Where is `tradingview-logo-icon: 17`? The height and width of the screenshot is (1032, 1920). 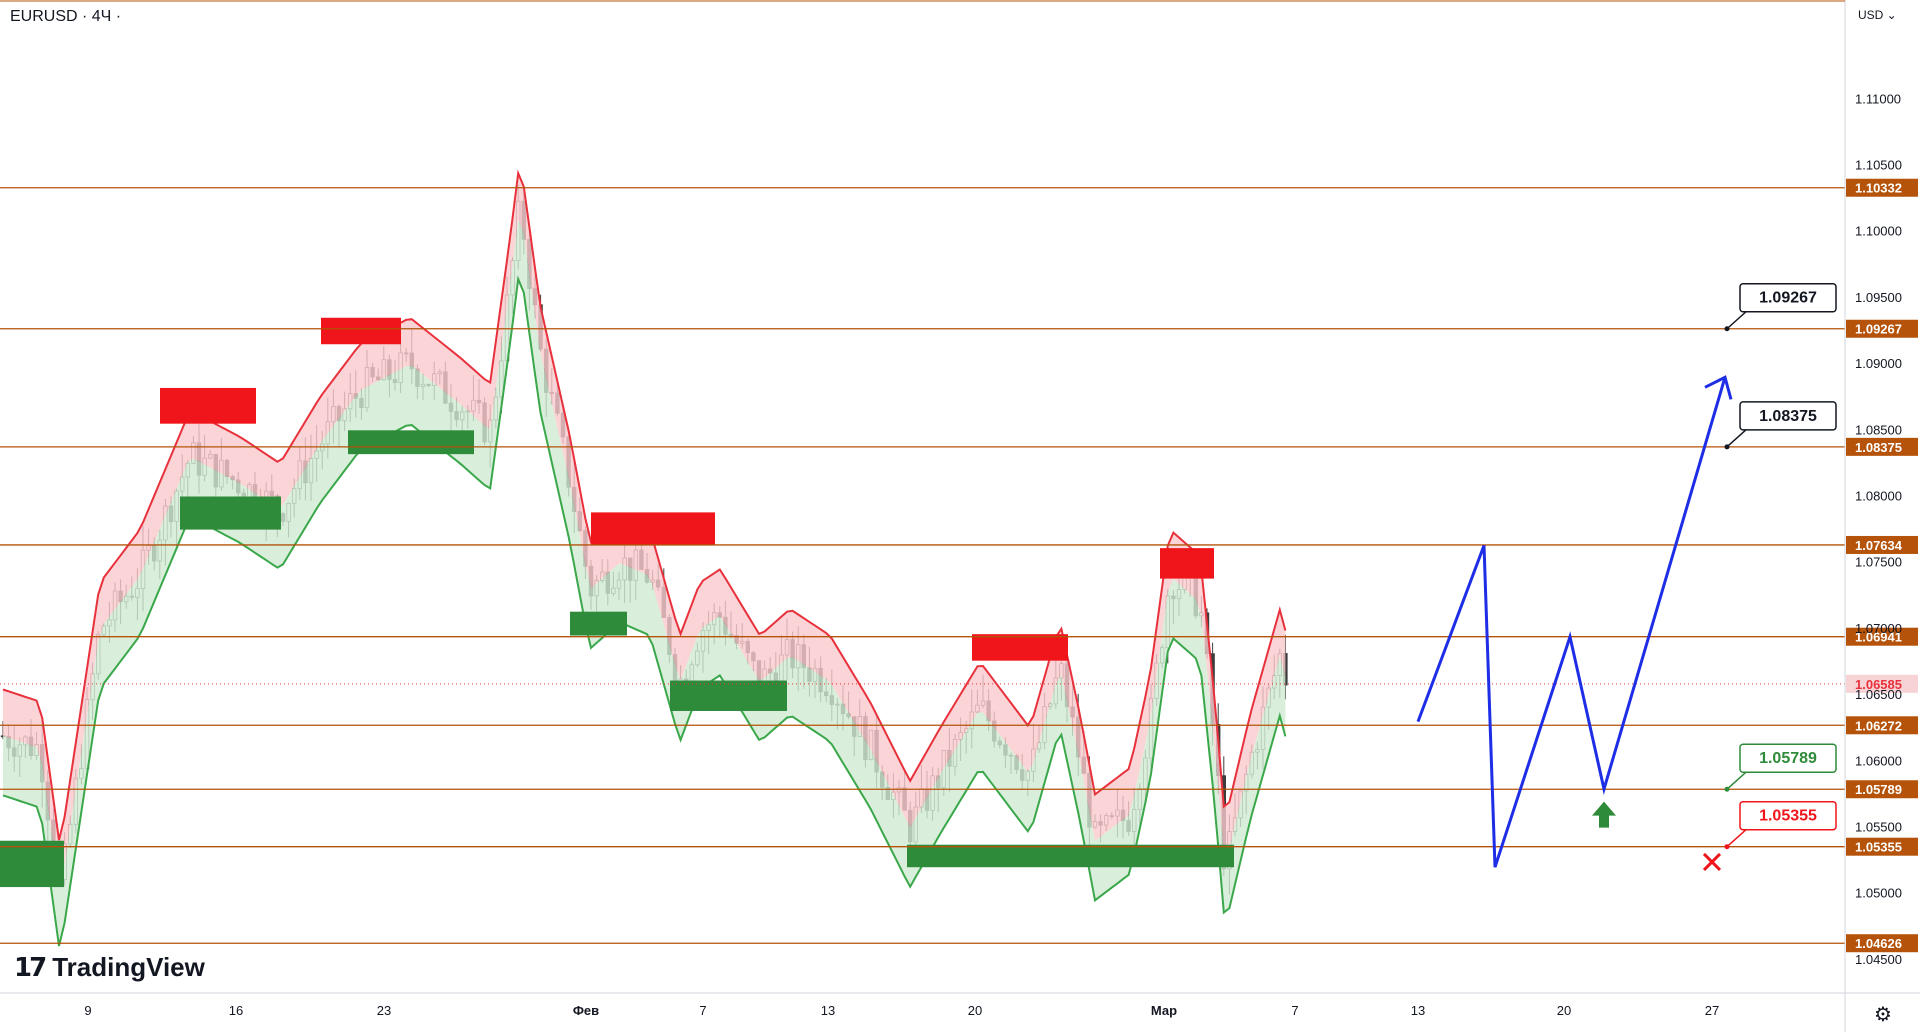
tradingview-logo-icon: 17 is located at coordinates (30, 967).